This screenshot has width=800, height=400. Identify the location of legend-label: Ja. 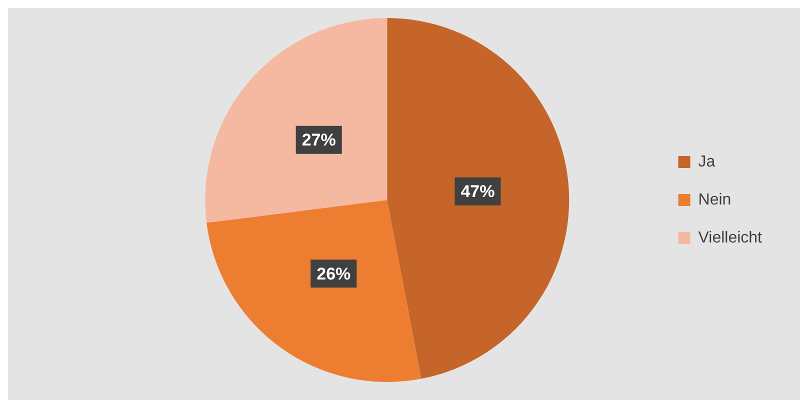
(707, 161).